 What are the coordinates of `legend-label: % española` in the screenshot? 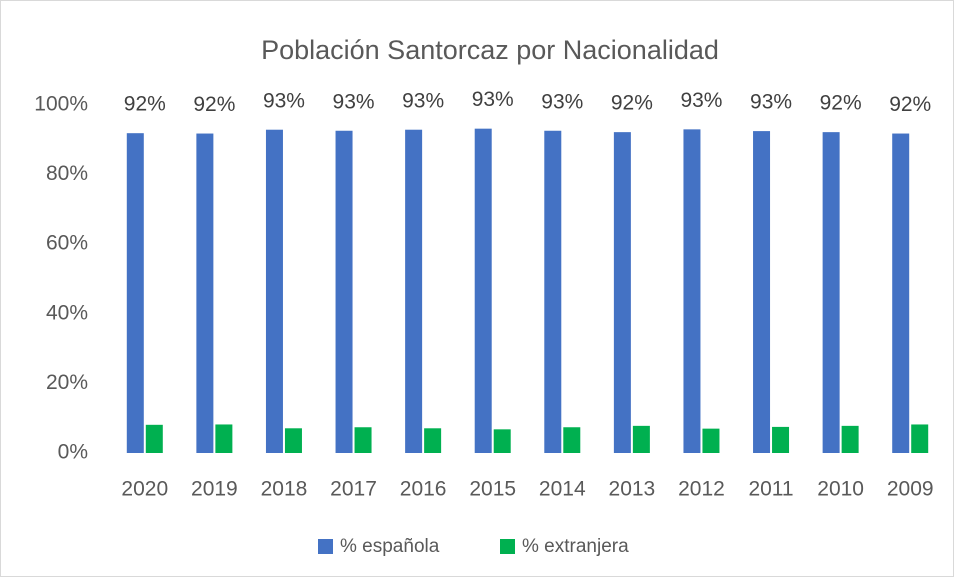 It's located at (390, 546).